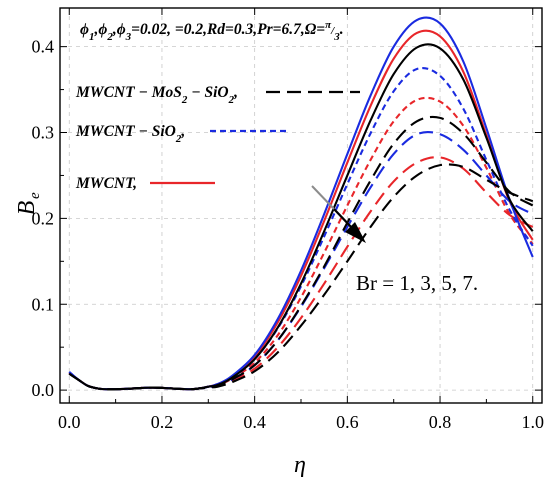 This screenshot has height=490, width=550. What do you see at coordinates (343, 218) in the screenshot?
I see `annotation-arrow-shaft-dark` at bounding box center [343, 218].